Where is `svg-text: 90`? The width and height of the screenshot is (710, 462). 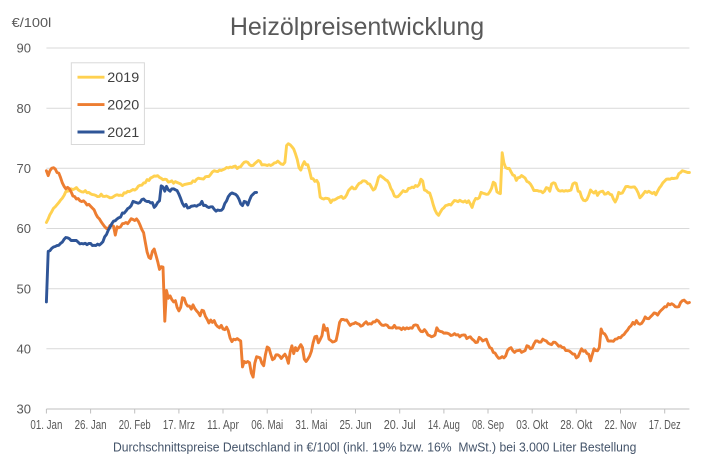 svg-text: 90 is located at coordinates (24, 48).